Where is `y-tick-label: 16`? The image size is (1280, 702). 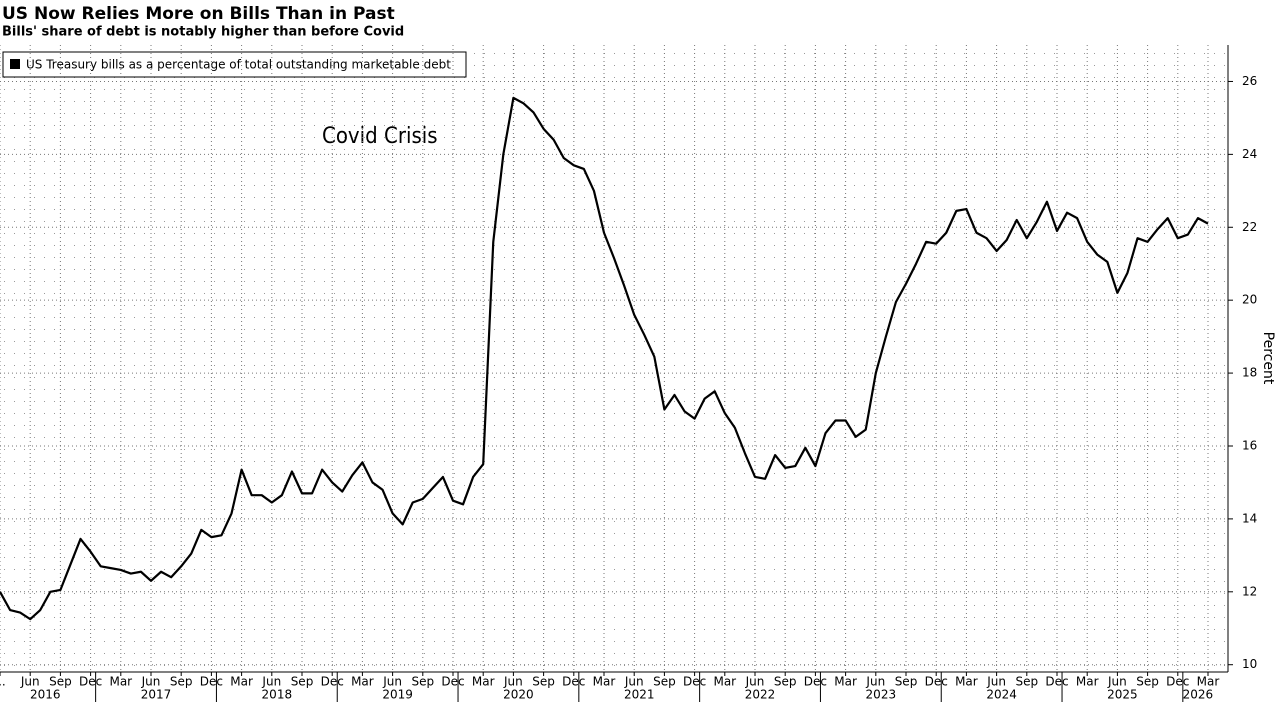 y-tick-label: 16 is located at coordinates (1249, 445).